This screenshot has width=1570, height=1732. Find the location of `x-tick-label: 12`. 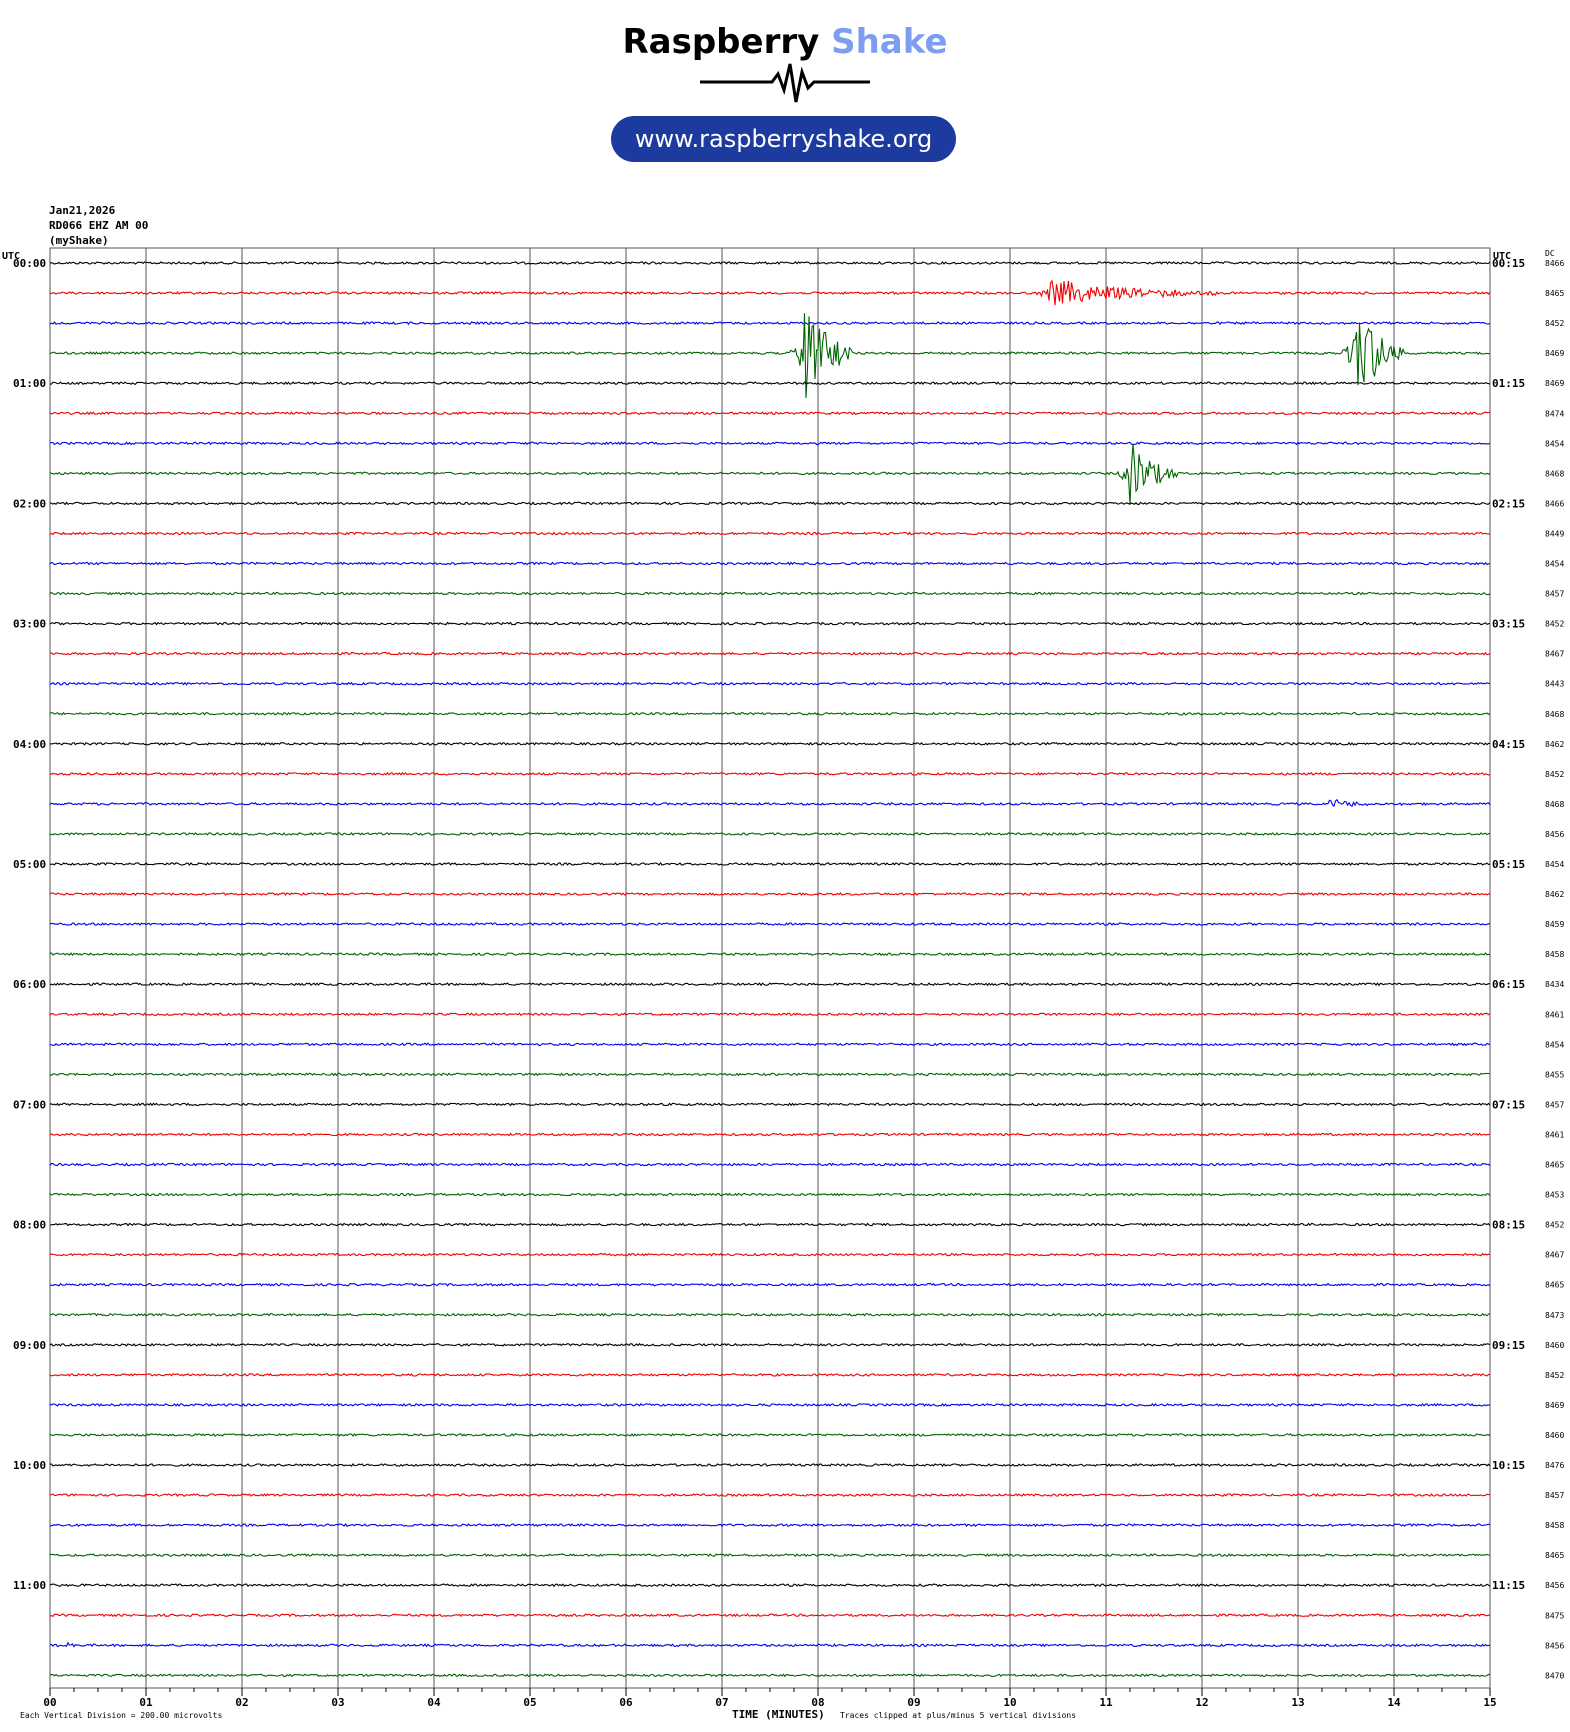

x-tick-label: 12 is located at coordinates (1201, 1702).